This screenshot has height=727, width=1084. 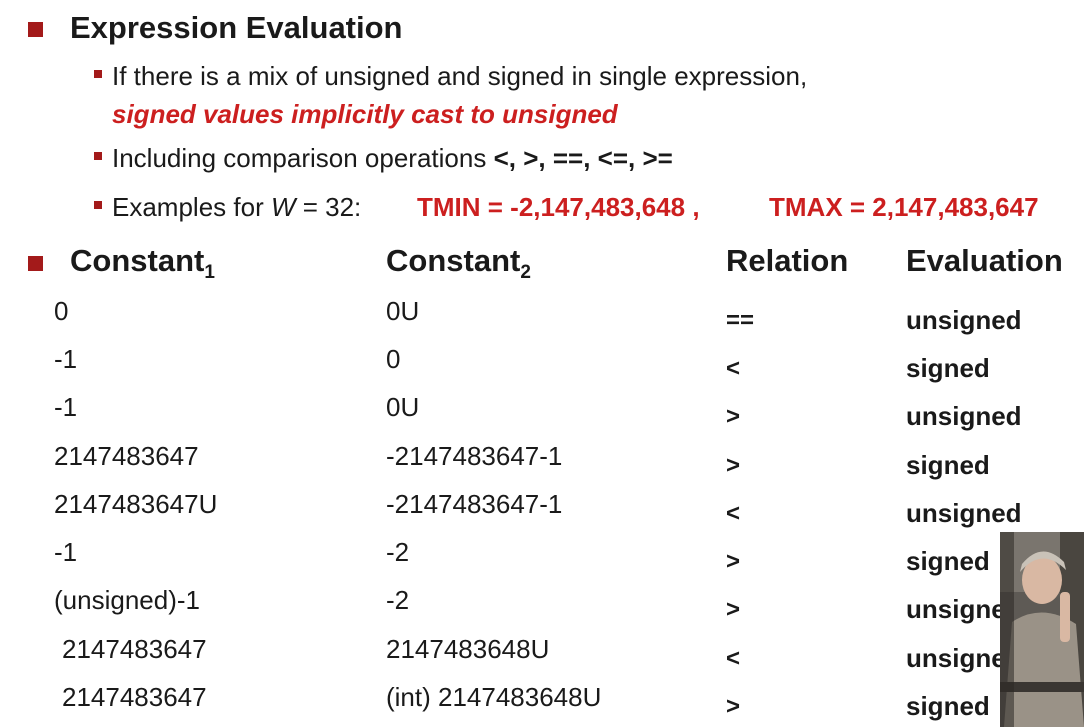 What do you see at coordinates (236, 27) in the screenshot?
I see `section-heading: Expression Evaluation` at bounding box center [236, 27].